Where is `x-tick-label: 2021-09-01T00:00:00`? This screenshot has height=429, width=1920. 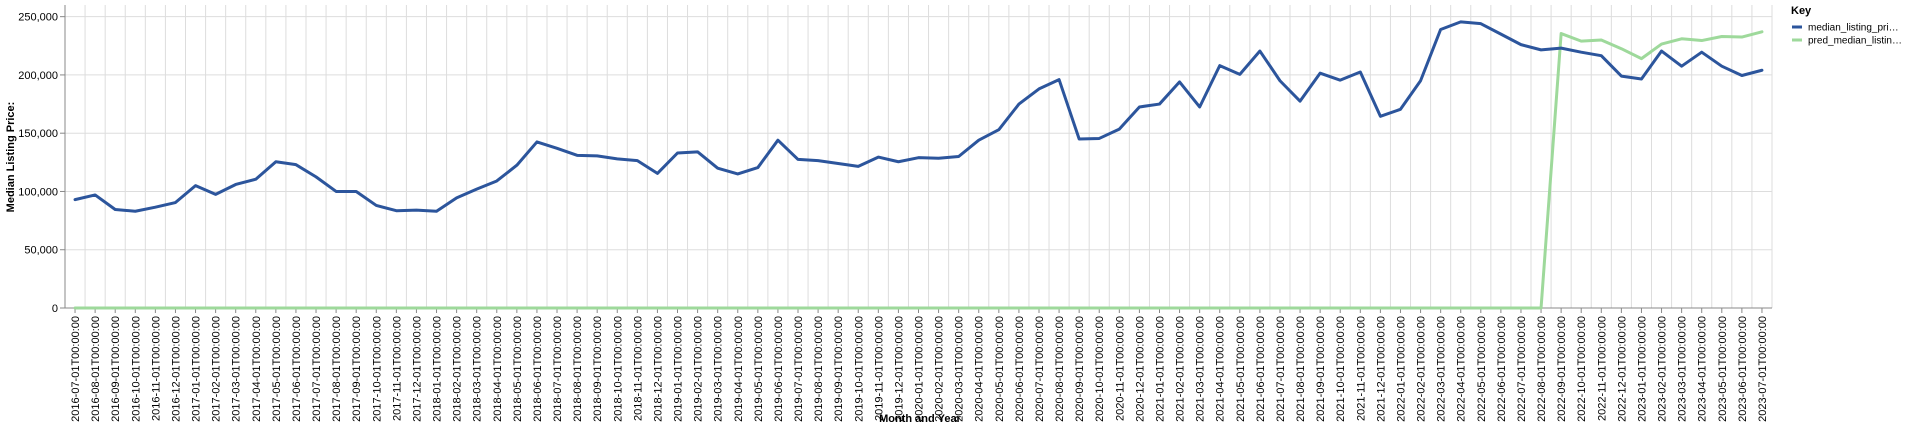 x-tick-label: 2021-09-01T00:00:00 is located at coordinates (1321, 369).